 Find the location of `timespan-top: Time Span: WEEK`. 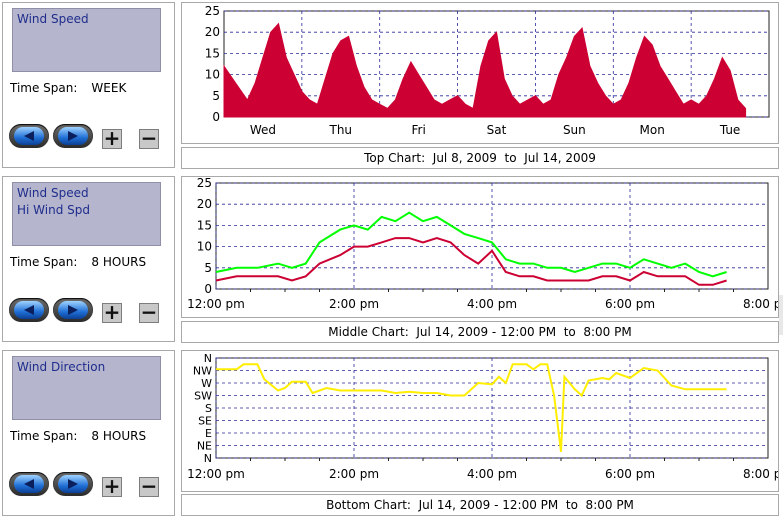

timespan-top: Time Span: WEEK is located at coordinates (68, 88).